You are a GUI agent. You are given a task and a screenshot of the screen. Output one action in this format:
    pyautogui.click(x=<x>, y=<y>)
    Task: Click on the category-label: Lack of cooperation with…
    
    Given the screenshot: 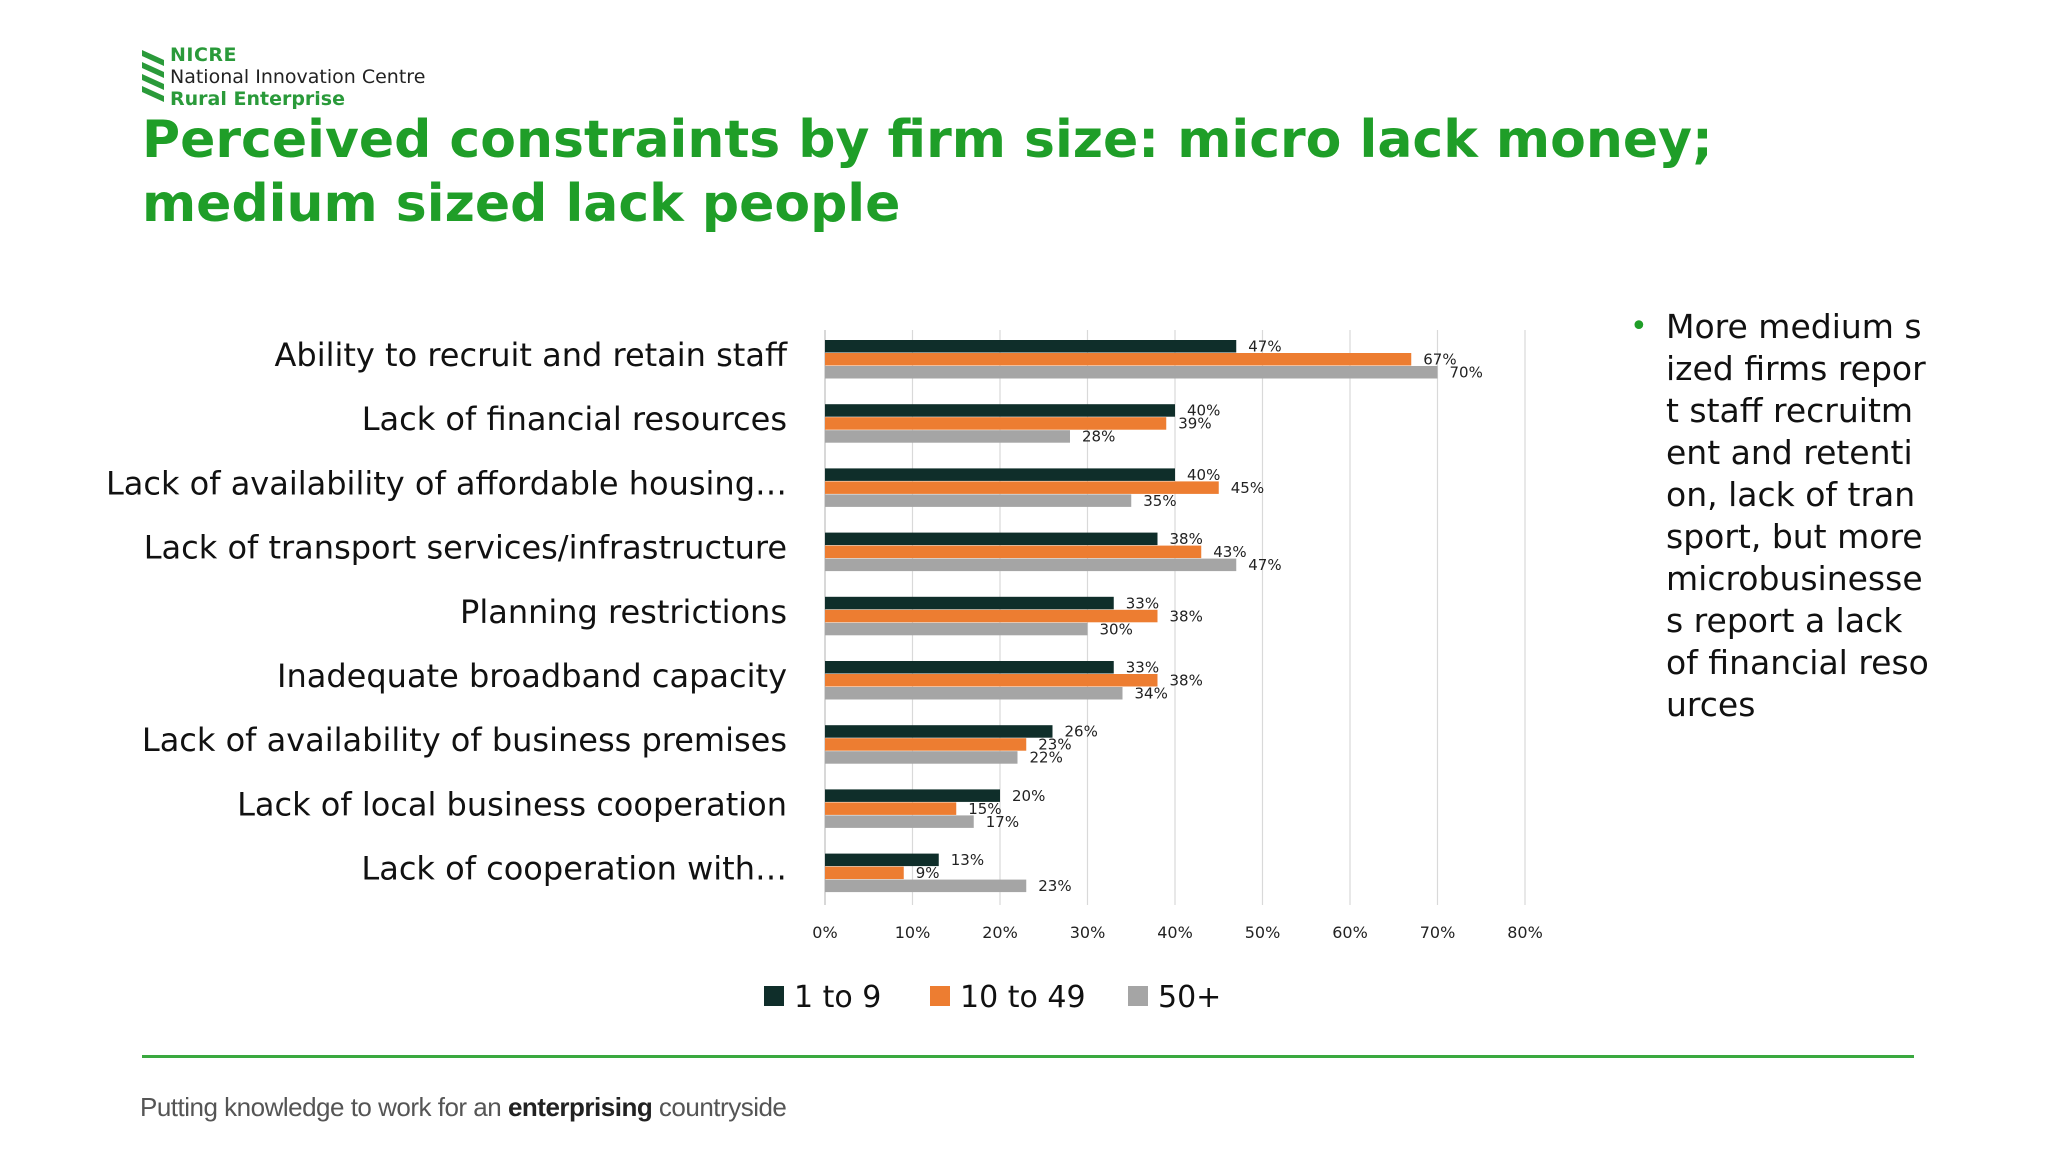 What is the action you would take?
    pyautogui.click(x=574, y=869)
    